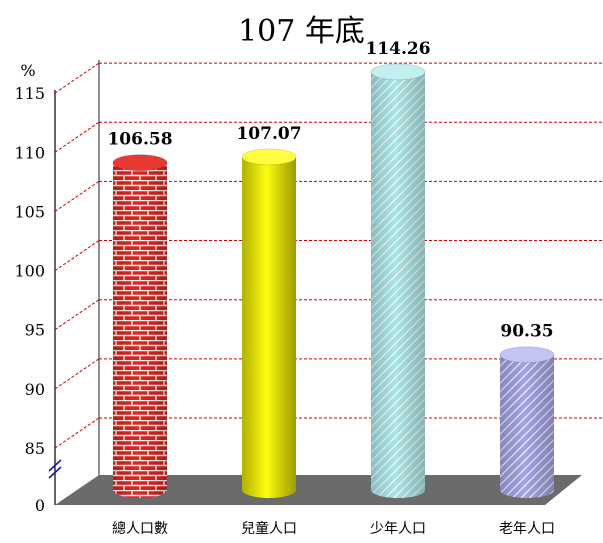  I want to click on y-tick-label: 85, so click(35, 448).